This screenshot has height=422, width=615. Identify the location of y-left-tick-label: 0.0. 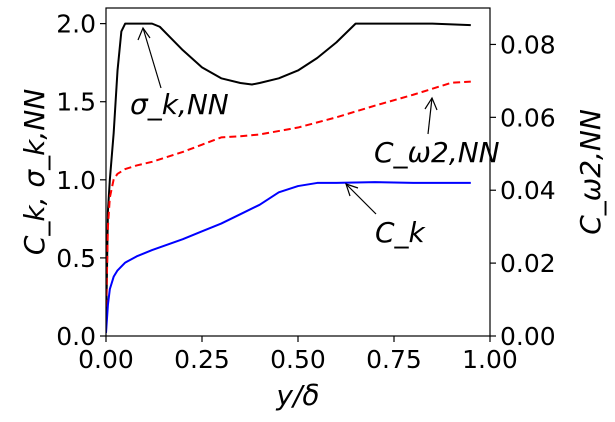
(76, 336).